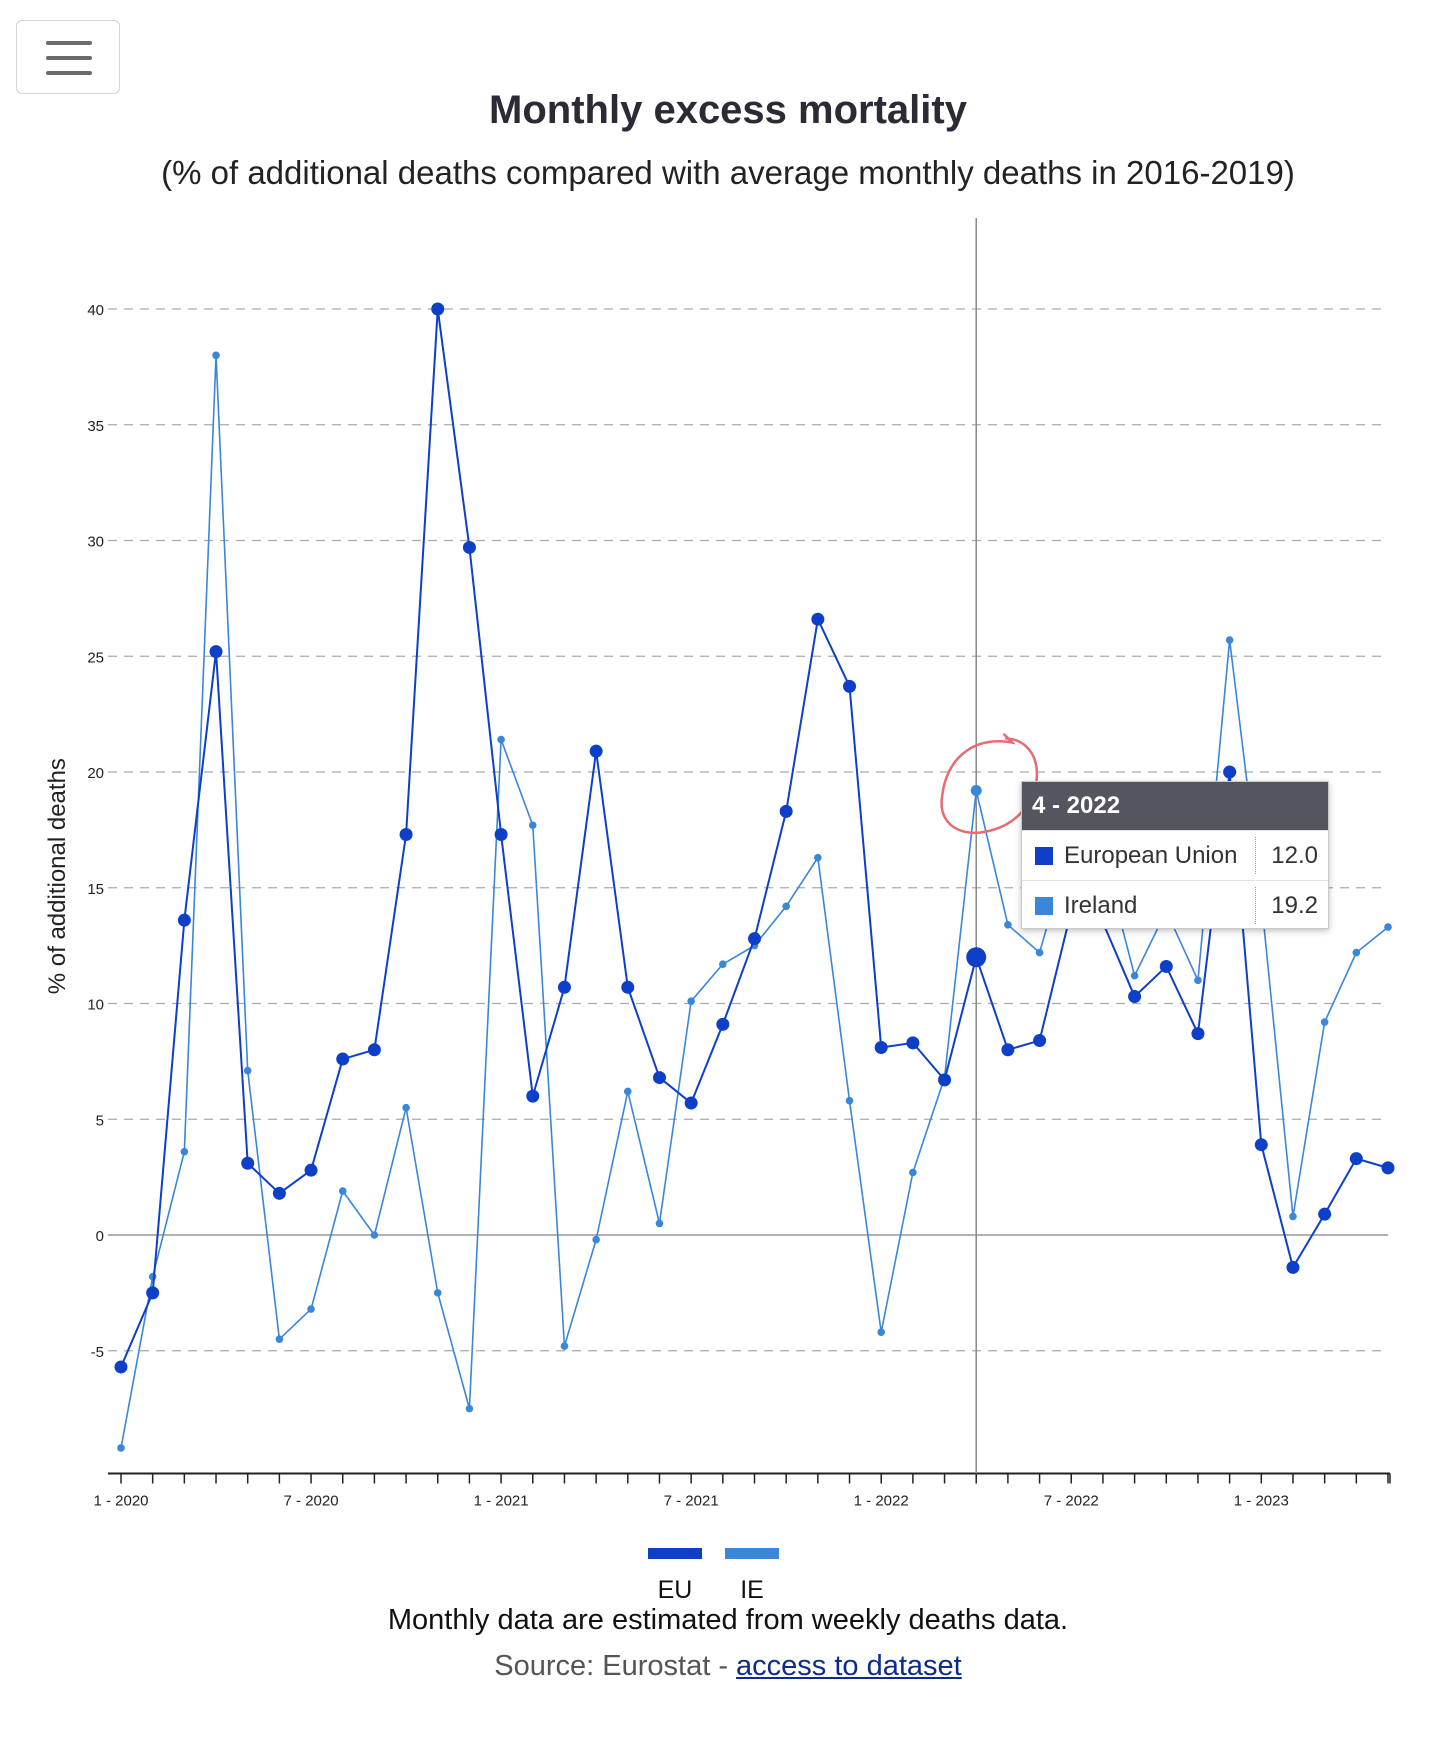  What do you see at coordinates (95, 1005) in the screenshot?
I see `y-tick-label: 10` at bounding box center [95, 1005].